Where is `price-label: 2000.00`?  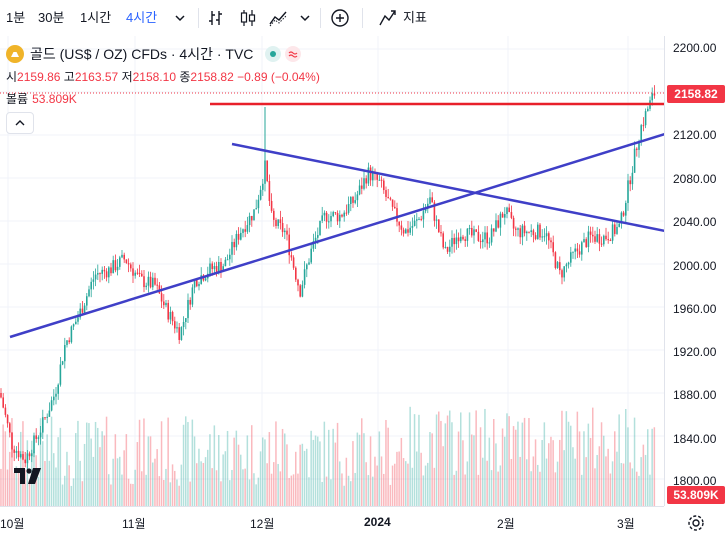 price-label: 2000.00 is located at coordinates (695, 266).